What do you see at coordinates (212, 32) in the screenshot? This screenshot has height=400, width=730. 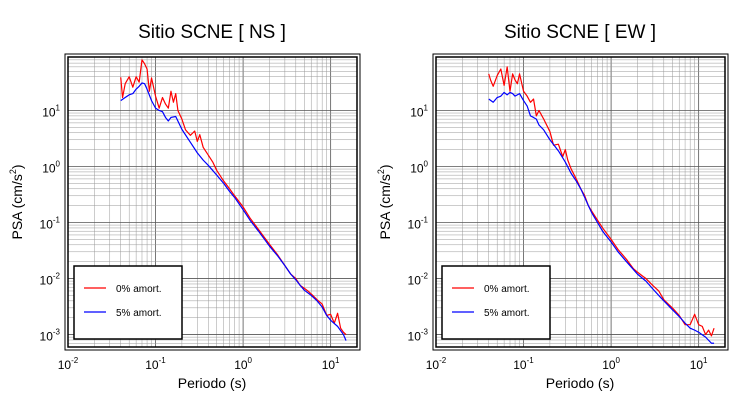 I see `chart-title: Sitio SCNE [ NS ]` at bounding box center [212, 32].